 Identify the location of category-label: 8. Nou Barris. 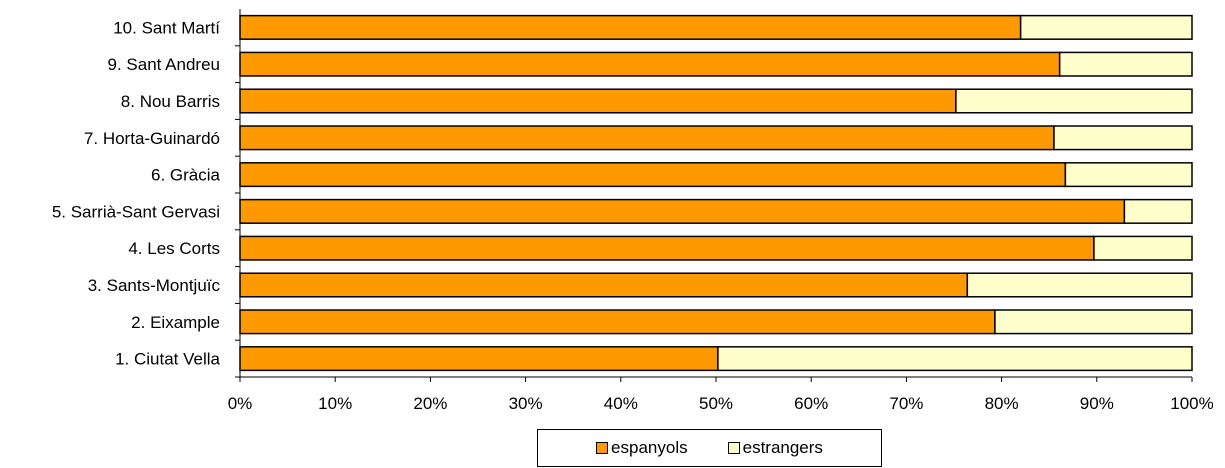
(170, 101).